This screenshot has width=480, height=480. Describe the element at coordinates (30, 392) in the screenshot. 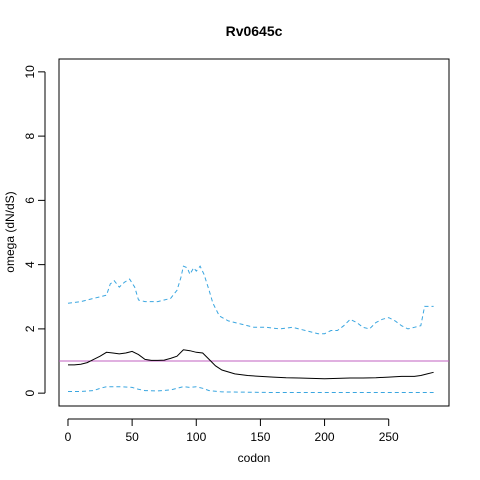

I see `y-tick-label: 0` at that location.